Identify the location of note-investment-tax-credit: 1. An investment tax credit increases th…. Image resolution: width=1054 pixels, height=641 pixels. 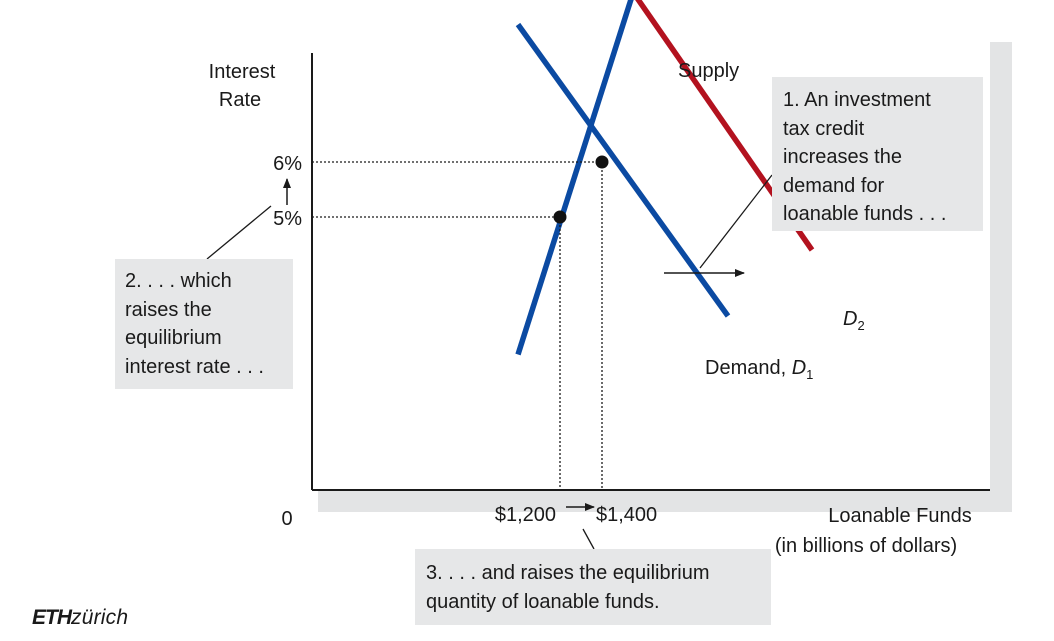
(877, 154).